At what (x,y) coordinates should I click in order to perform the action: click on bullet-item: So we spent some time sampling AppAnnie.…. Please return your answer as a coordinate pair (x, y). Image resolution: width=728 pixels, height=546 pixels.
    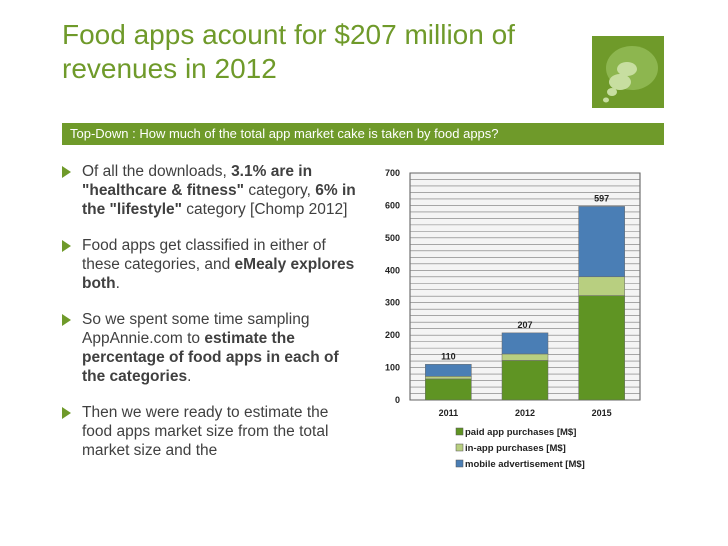
    Looking at the image, I should click on (212, 348).